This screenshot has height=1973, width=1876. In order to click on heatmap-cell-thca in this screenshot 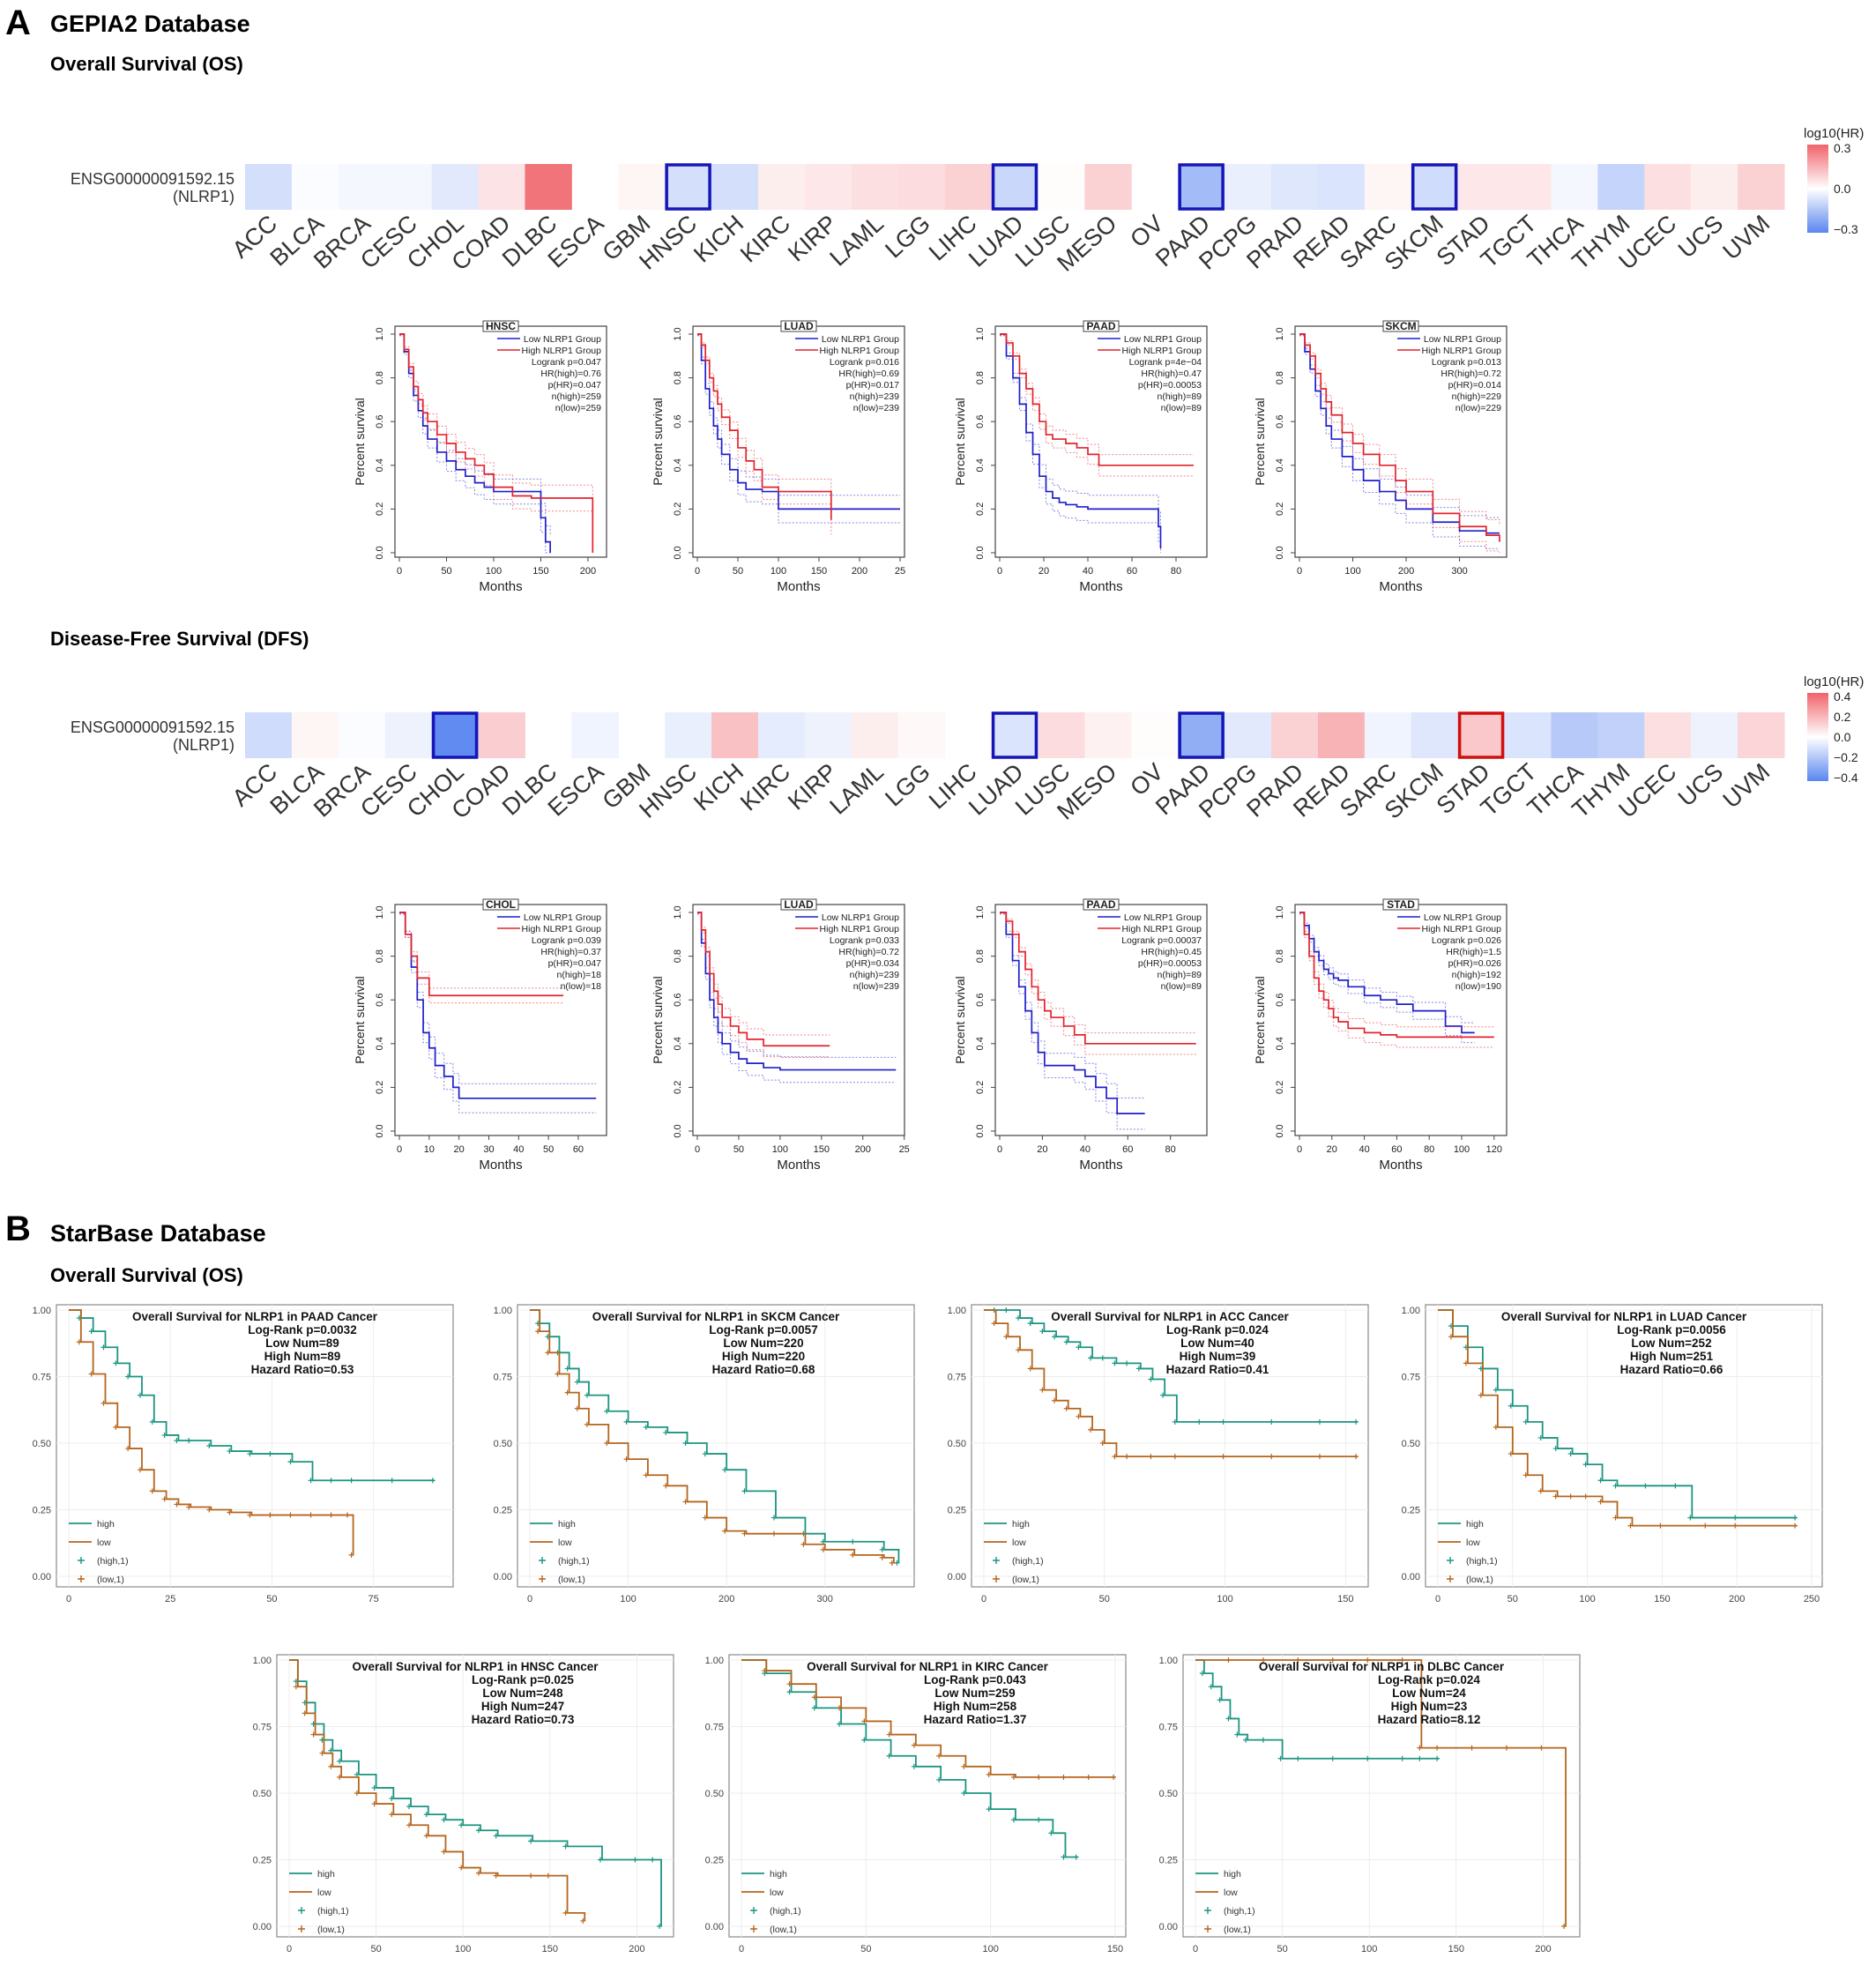, I will do `click(1574, 735)`.